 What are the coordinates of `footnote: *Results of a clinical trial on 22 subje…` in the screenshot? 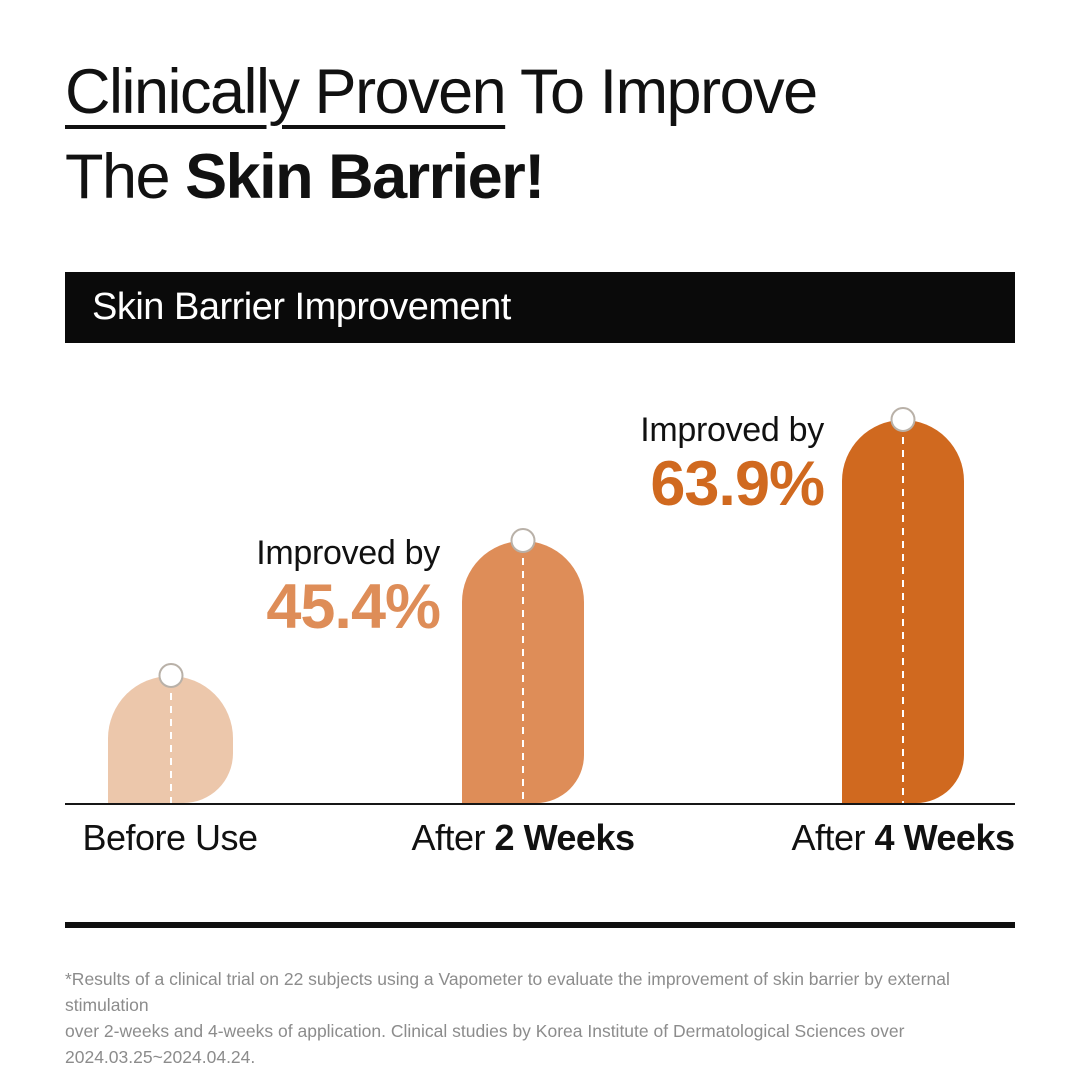 It's located at (545, 1018).